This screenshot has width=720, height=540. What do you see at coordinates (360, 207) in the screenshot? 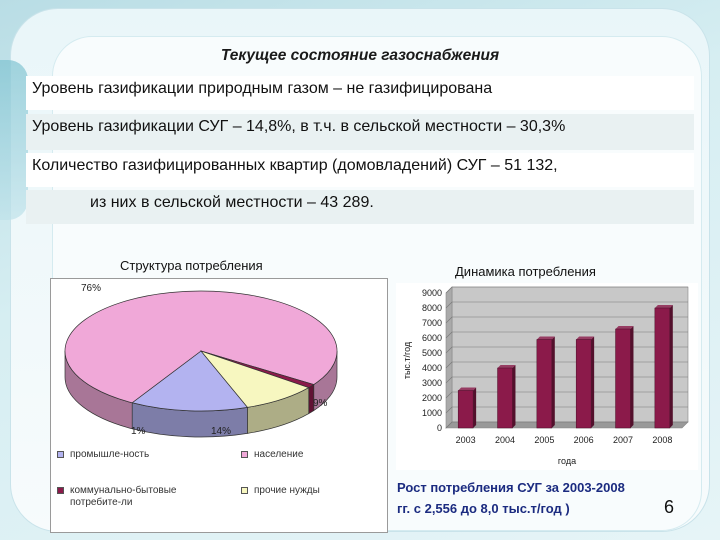
I see `info-line-rural: из них в сельской местности – 43 289.` at bounding box center [360, 207].